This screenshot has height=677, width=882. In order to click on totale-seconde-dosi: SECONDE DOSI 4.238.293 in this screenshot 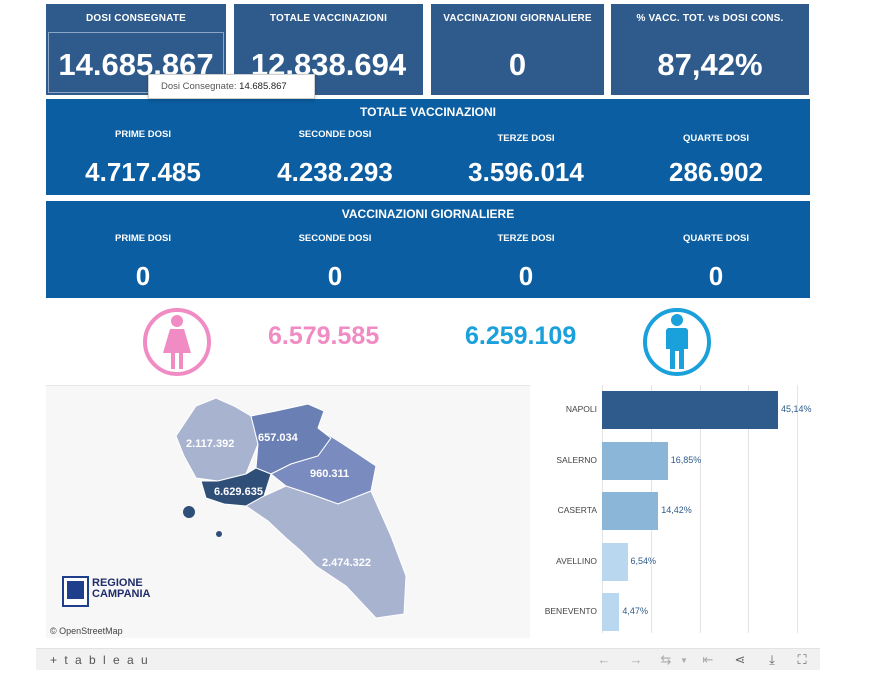, I will do `click(335, 159)`.